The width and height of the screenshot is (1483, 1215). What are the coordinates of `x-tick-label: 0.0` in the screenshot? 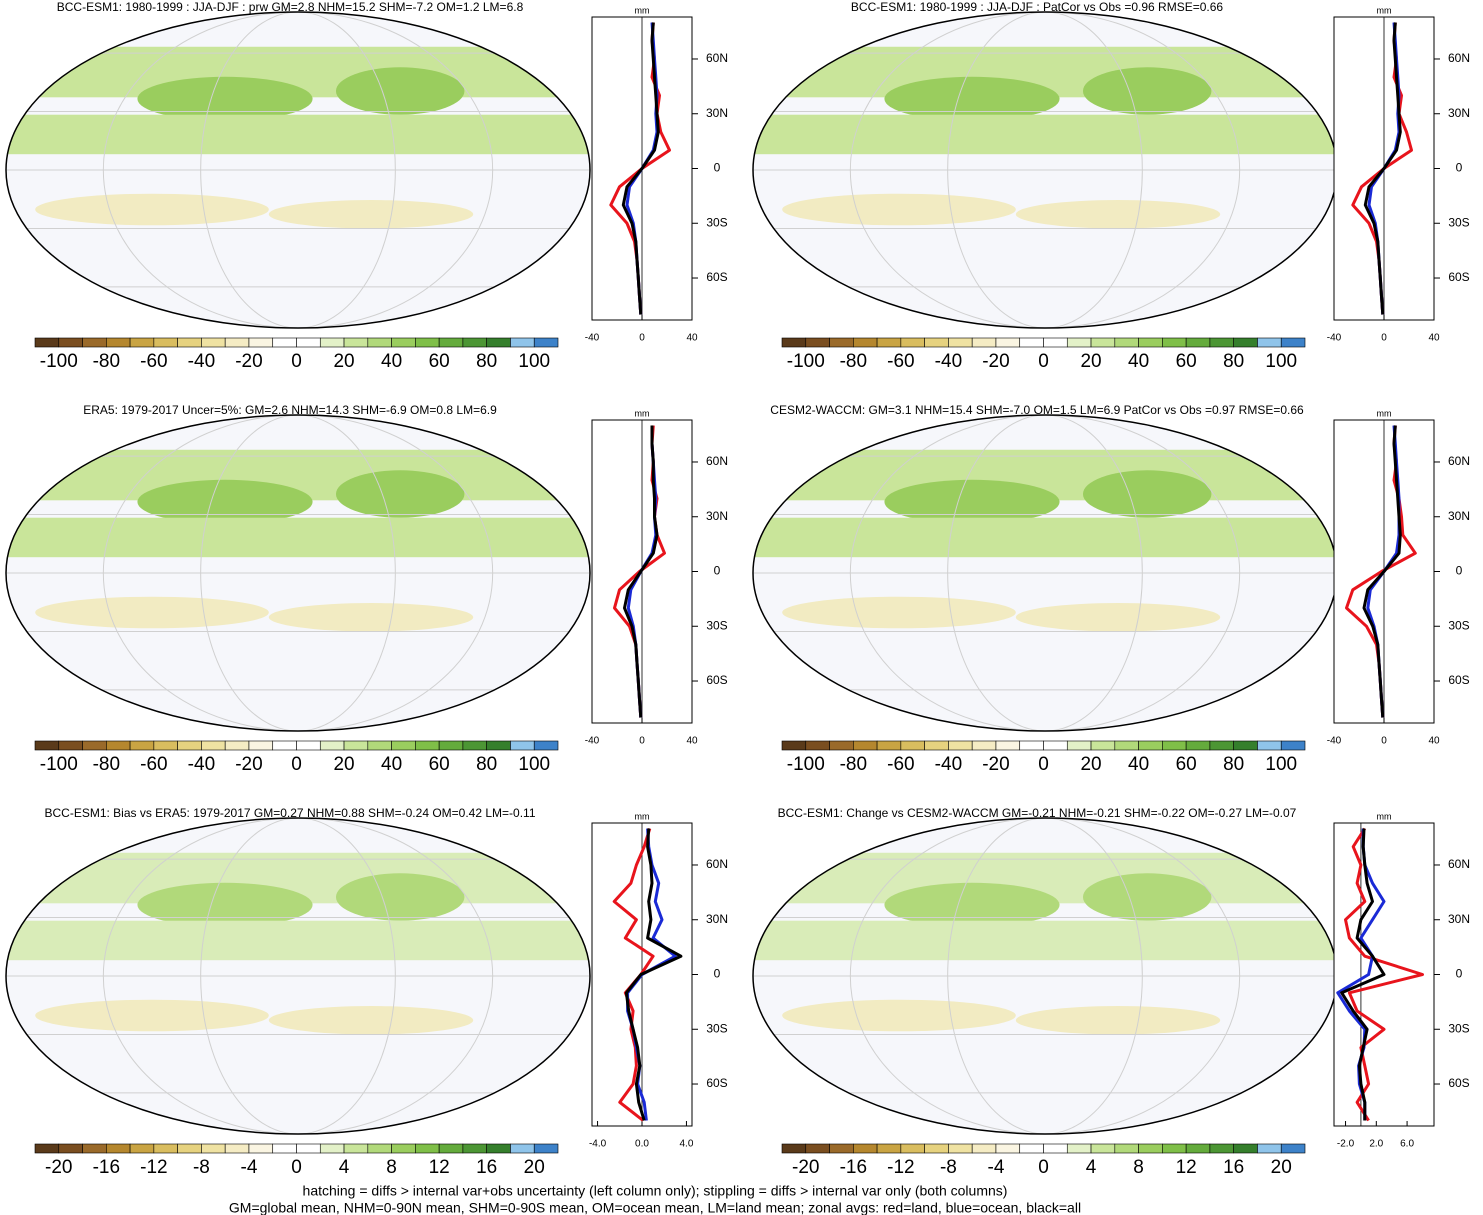 It's located at (642, 1144).